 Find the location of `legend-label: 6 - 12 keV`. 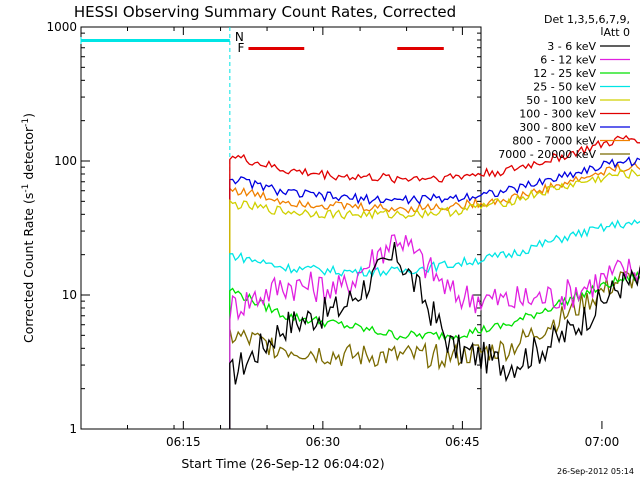

legend-label: 6 - 12 keV is located at coordinates (568, 60).